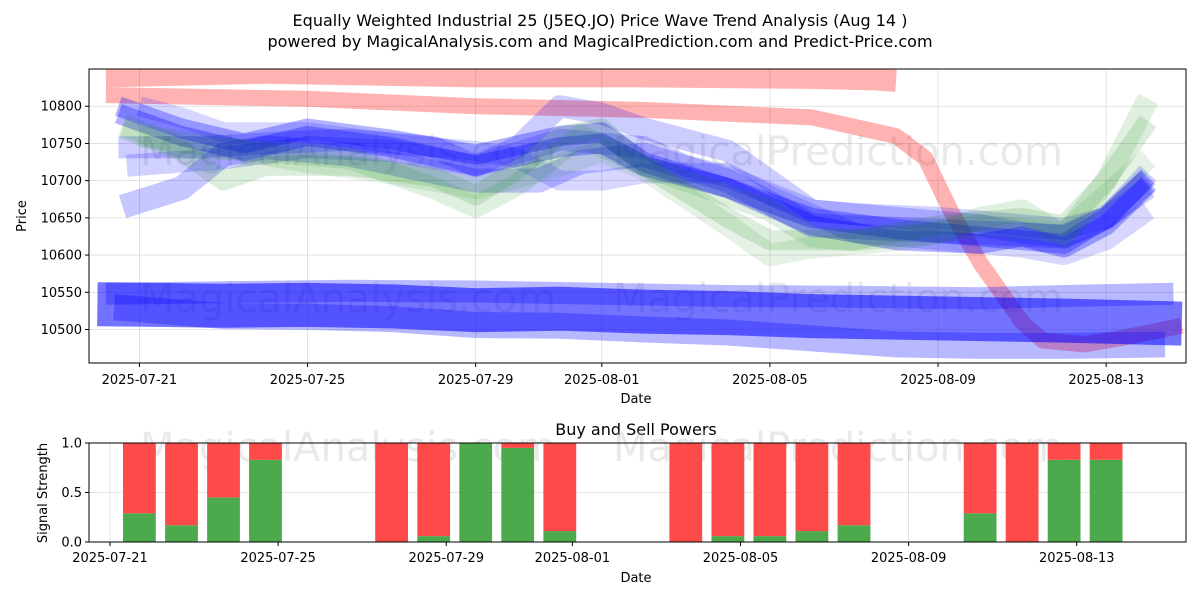  What do you see at coordinates (635, 578) in the screenshot?
I see `power-x-label: Date` at bounding box center [635, 578].